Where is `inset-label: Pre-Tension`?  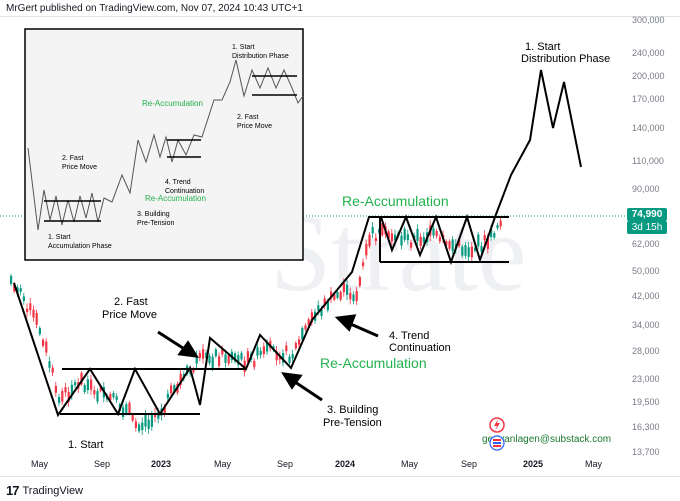
inset-label: Pre-Tension is located at coordinates (155, 223).